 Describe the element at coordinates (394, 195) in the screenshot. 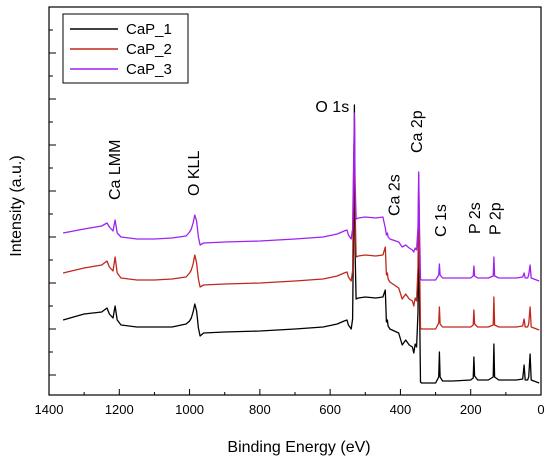

I see `annotation-ca-2s: Ca 2s` at that location.